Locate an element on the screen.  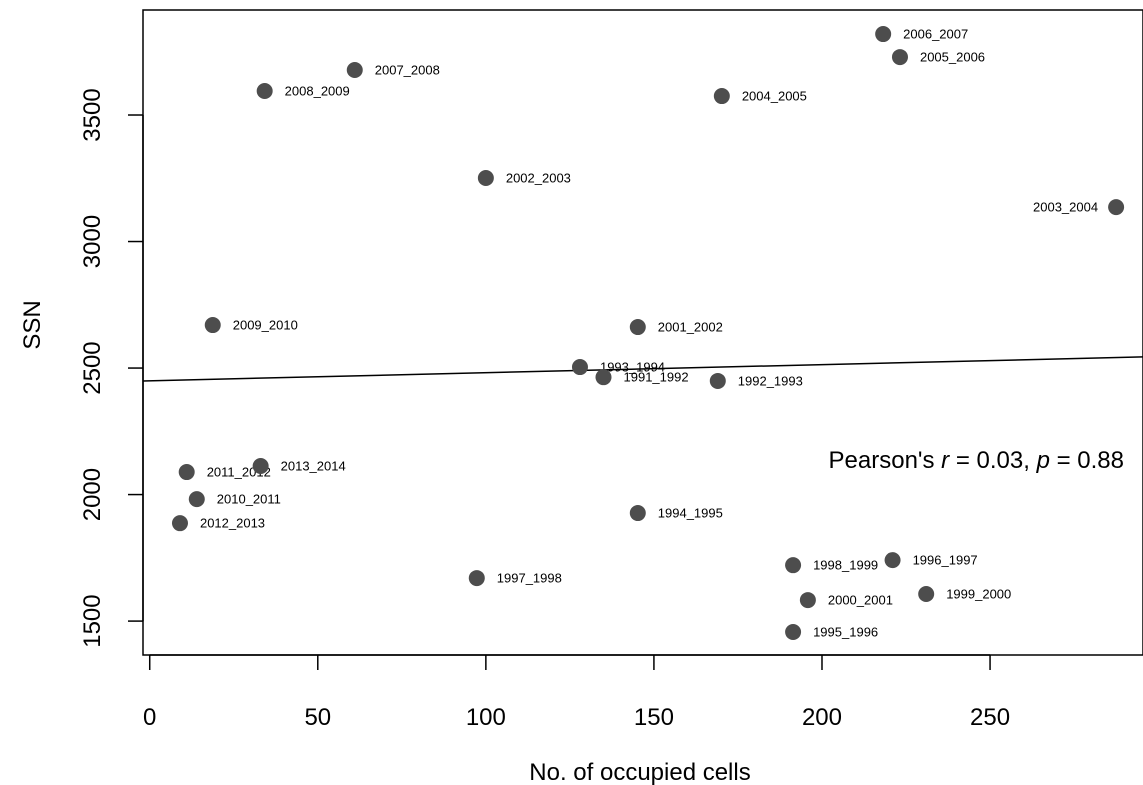
y-tick-label: 1500 is located at coordinates (92, 620).